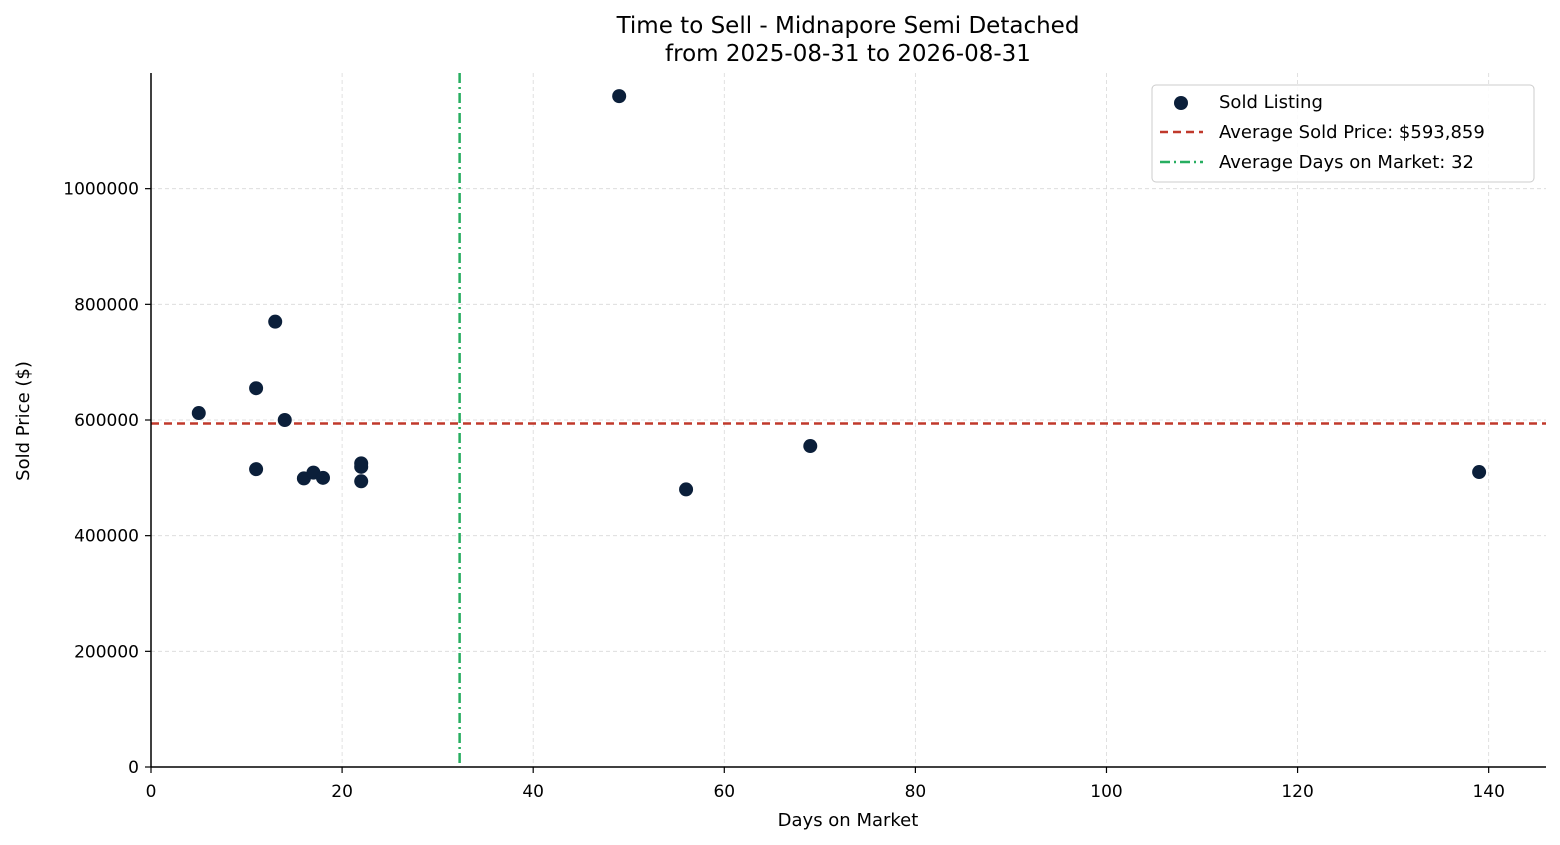 This screenshot has width=1560, height=845. Describe the element at coordinates (1488, 792) in the screenshot. I see `x-tick-label: 140` at that location.